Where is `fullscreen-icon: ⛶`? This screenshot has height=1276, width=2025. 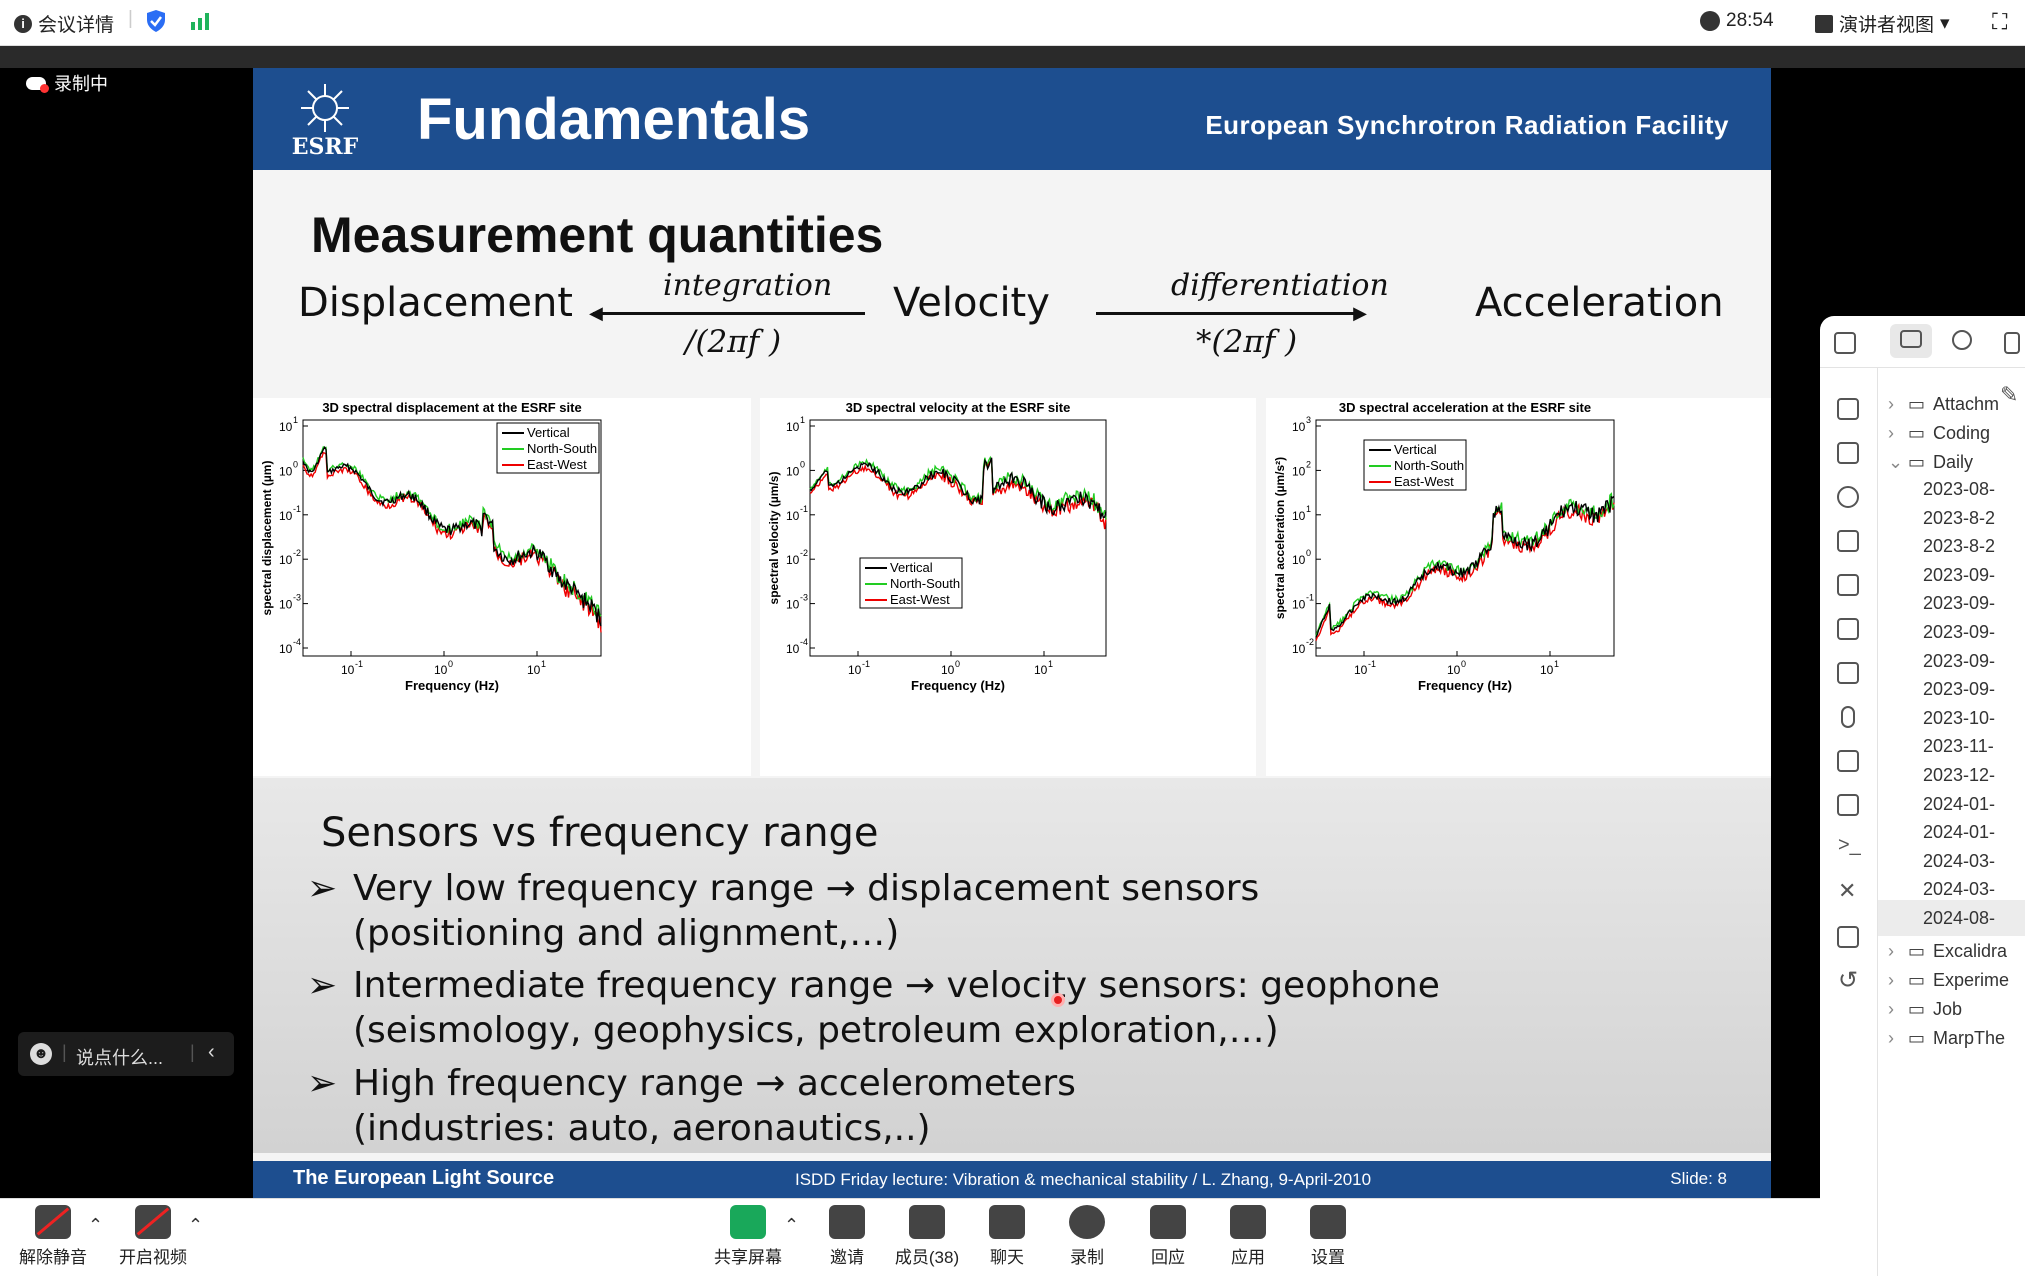 fullscreen-icon: ⛶ is located at coordinates (2000, 21).